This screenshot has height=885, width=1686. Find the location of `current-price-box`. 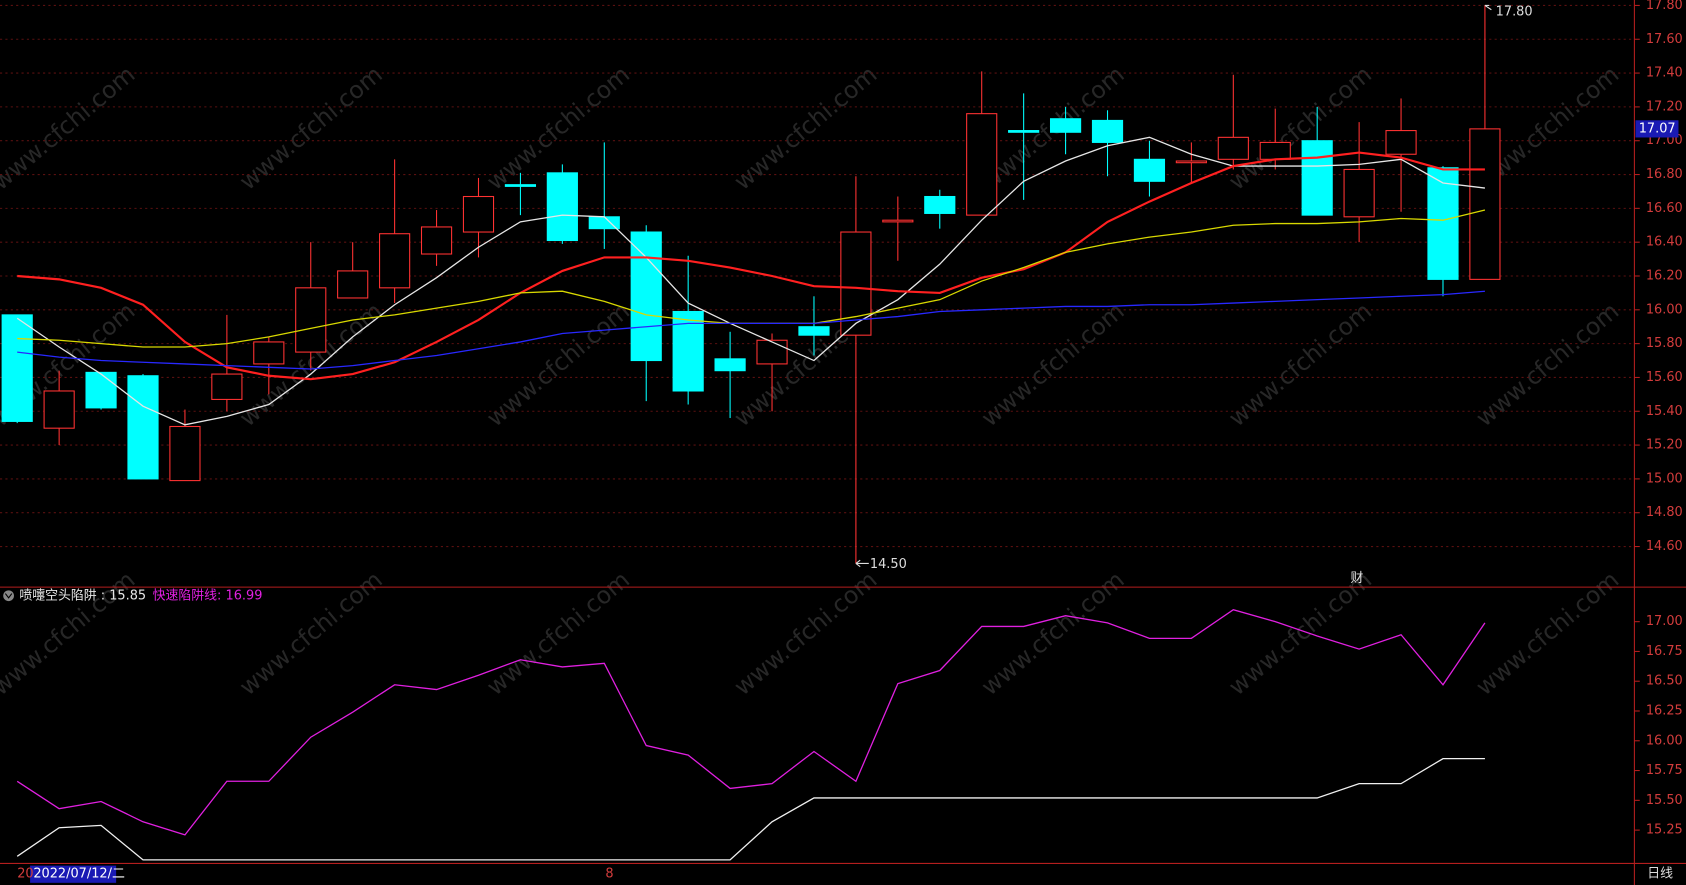

current-price-box is located at coordinates (1657, 129).